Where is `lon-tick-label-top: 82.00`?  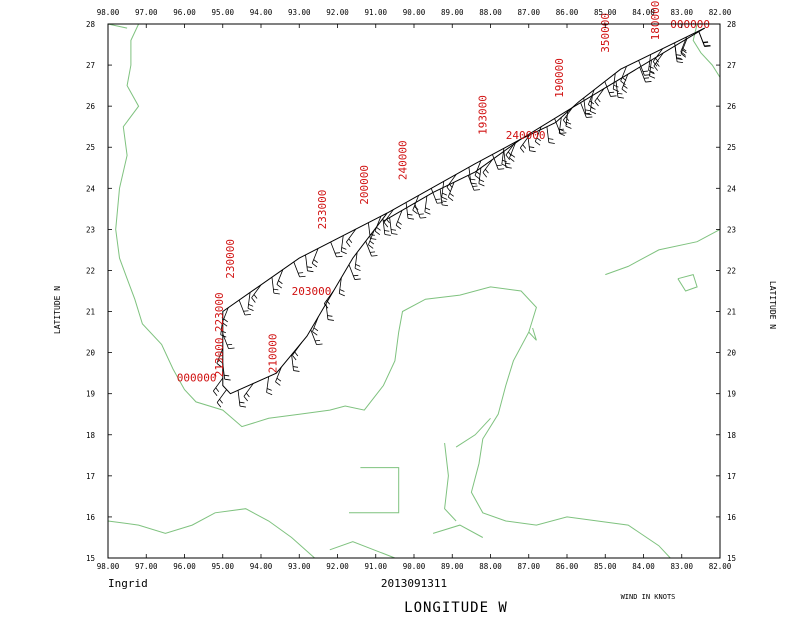
lon-tick-label-top: 82.00 is located at coordinates (720, 12).